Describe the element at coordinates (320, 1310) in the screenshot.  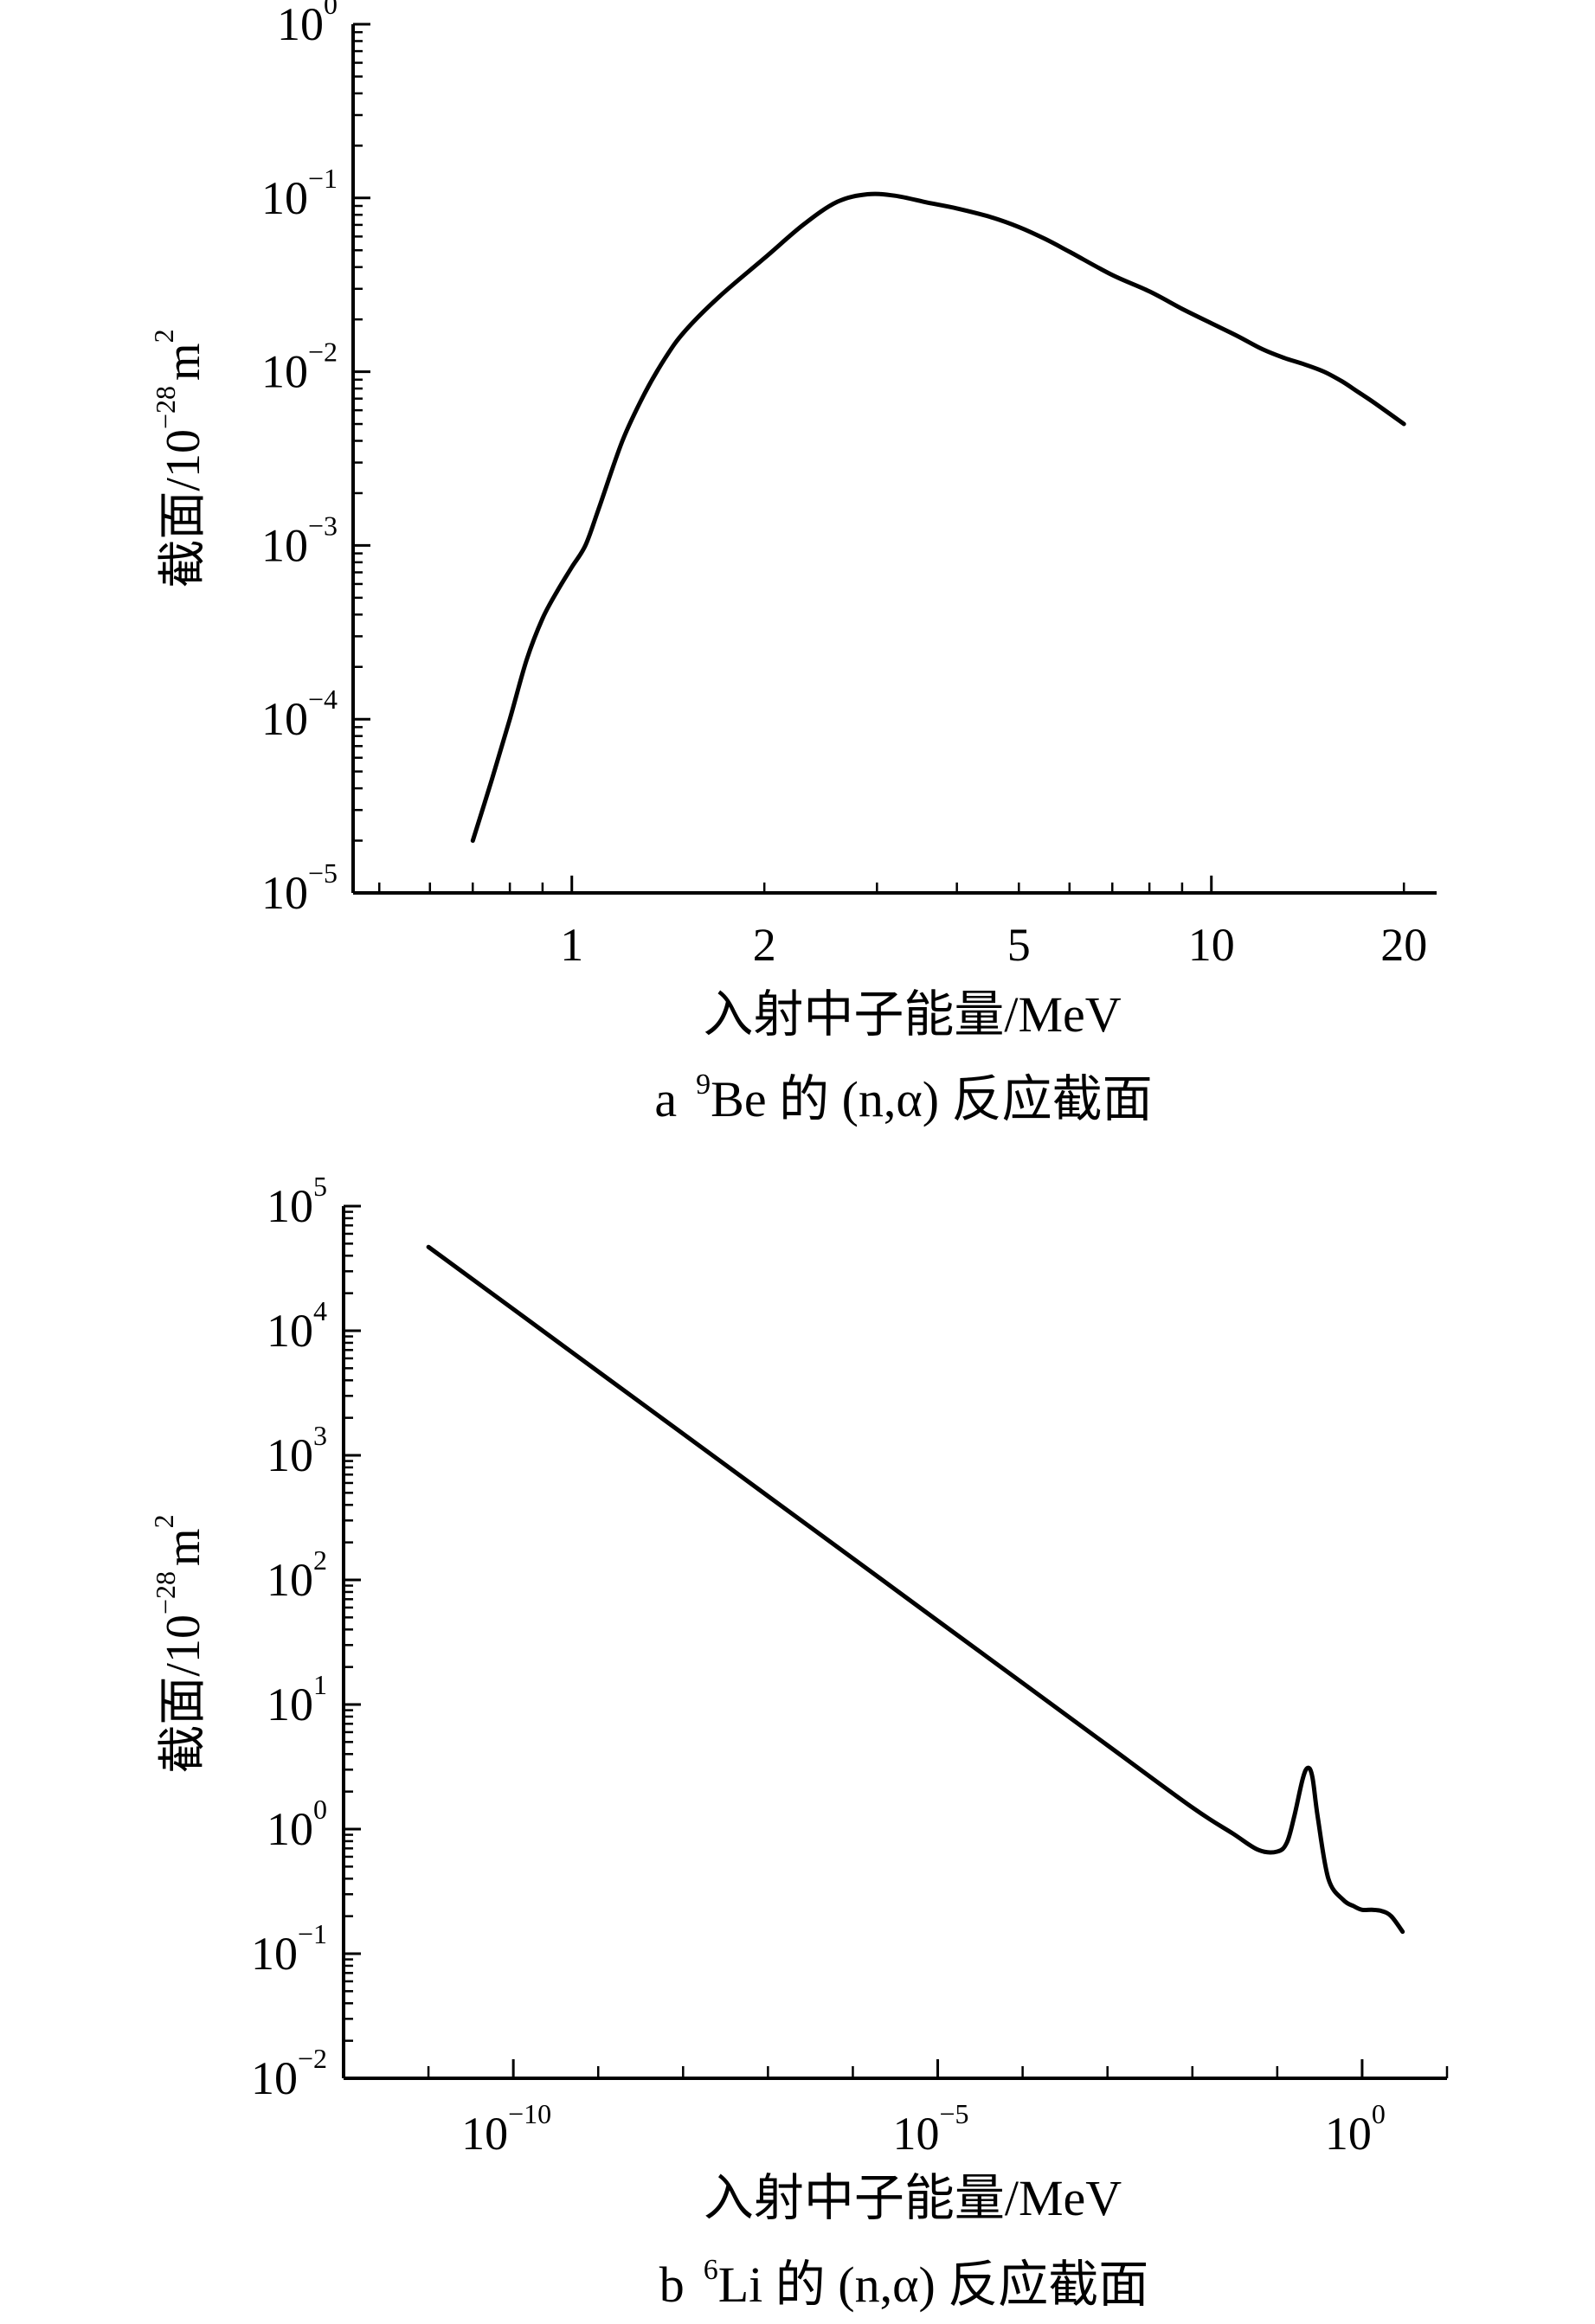
I see `y-tick-exponent: 4` at that location.